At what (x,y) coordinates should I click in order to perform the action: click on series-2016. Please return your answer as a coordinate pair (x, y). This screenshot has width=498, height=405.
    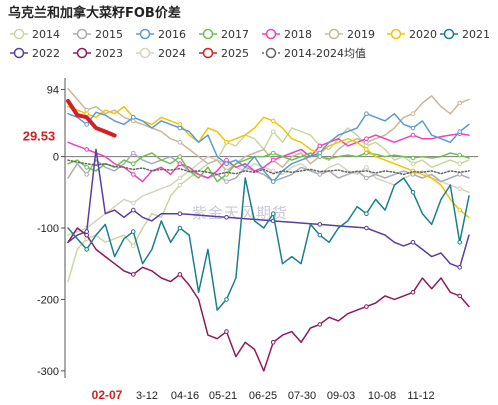
    Looking at the image, I should click on (268, 147).